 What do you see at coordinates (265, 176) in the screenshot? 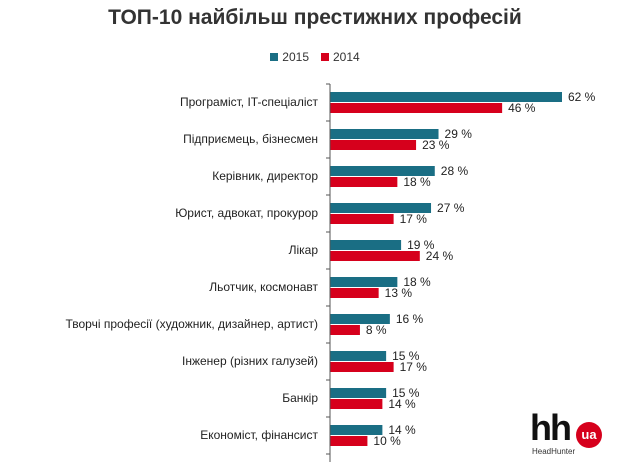
I see `category-label: Керівник, директор` at bounding box center [265, 176].